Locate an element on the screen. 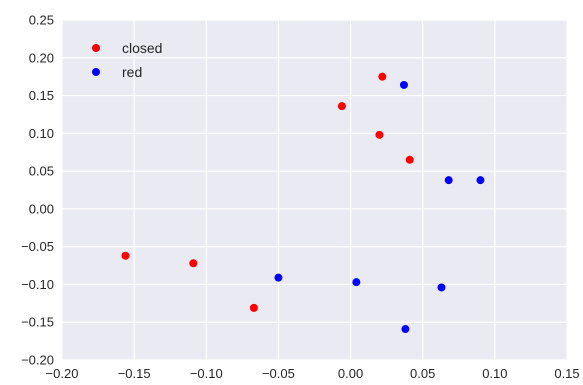  y-tick-label: 0.25 is located at coordinates (41, 20).